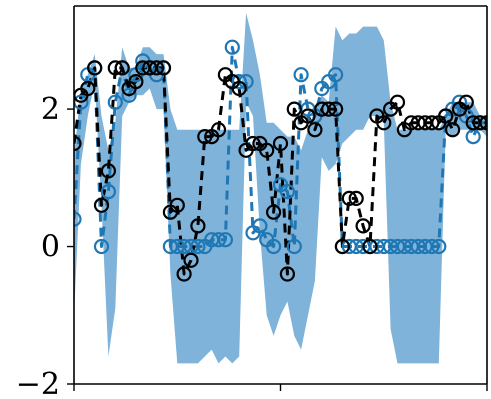 The height and width of the screenshot is (399, 491). Describe the element at coordinates (38, 383) in the screenshot. I see `y-tick-label-0: −2` at that location.